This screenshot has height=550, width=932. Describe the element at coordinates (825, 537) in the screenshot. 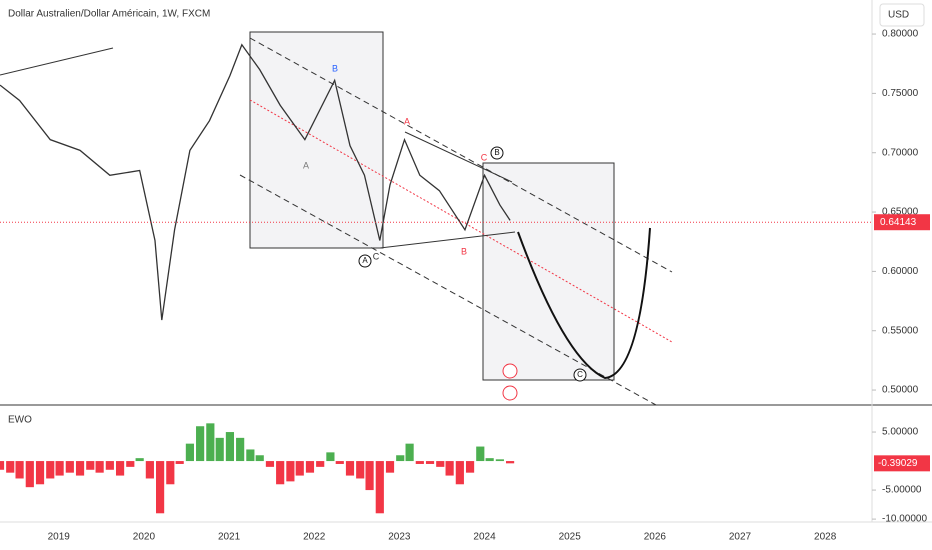

I see `x-tick-label: 2028` at that location.